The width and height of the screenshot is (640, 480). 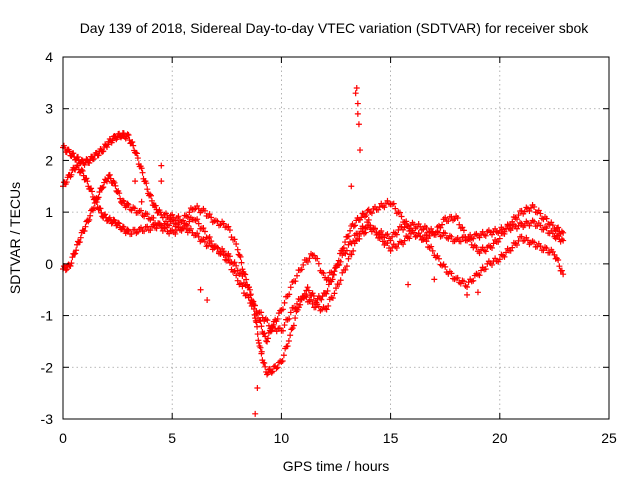 I want to click on y-axis-label: SDTVAR / TECUs, so click(x=15, y=238).